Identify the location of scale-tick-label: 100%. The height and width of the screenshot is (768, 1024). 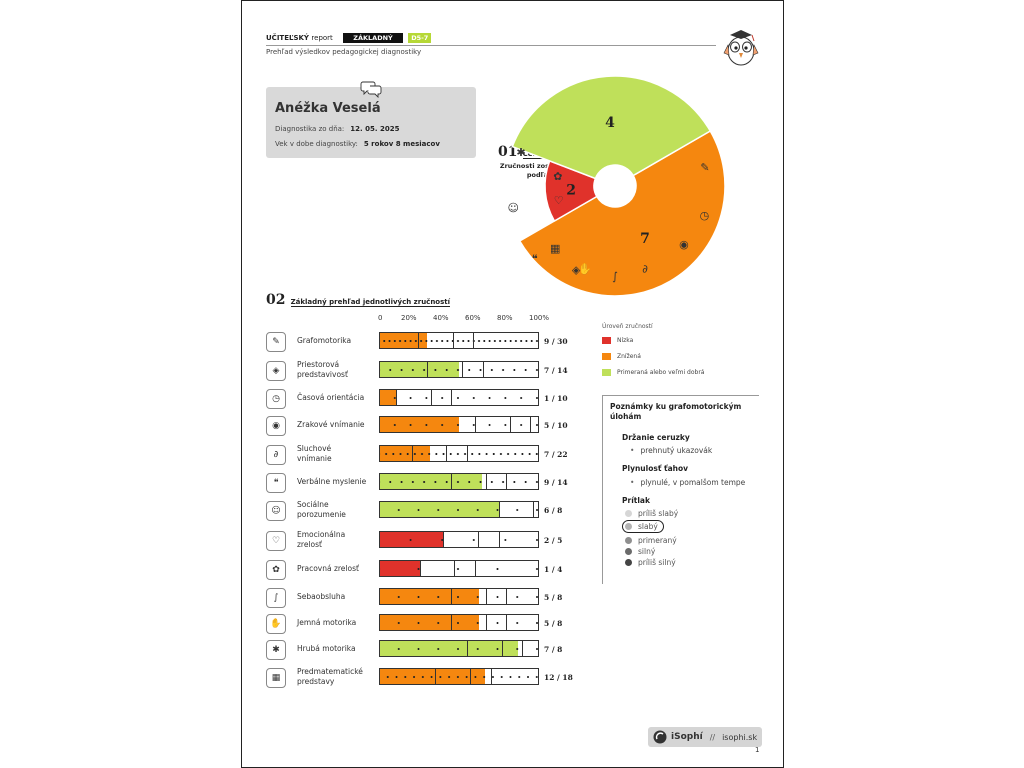
(539, 318).